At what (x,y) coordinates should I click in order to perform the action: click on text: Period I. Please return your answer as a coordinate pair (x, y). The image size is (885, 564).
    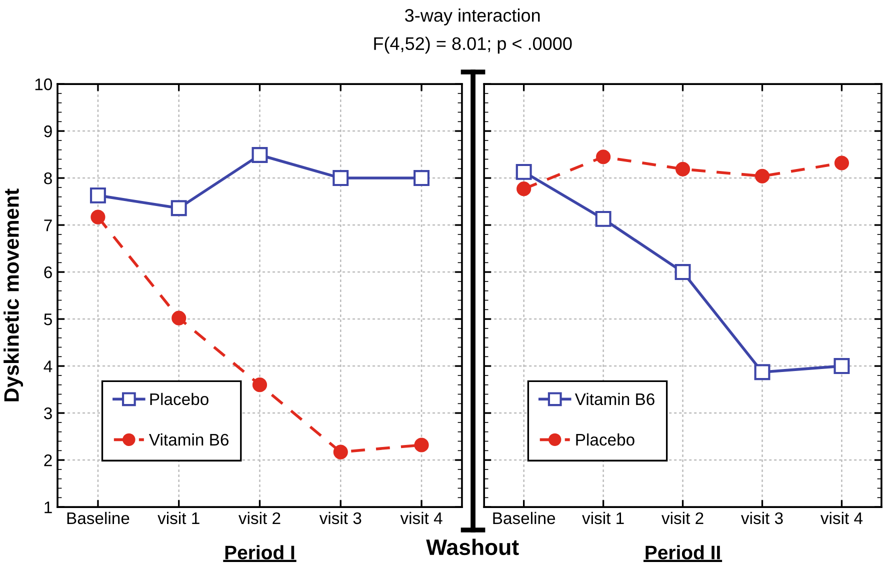
    Looking at the image, I should click on (259, 552).